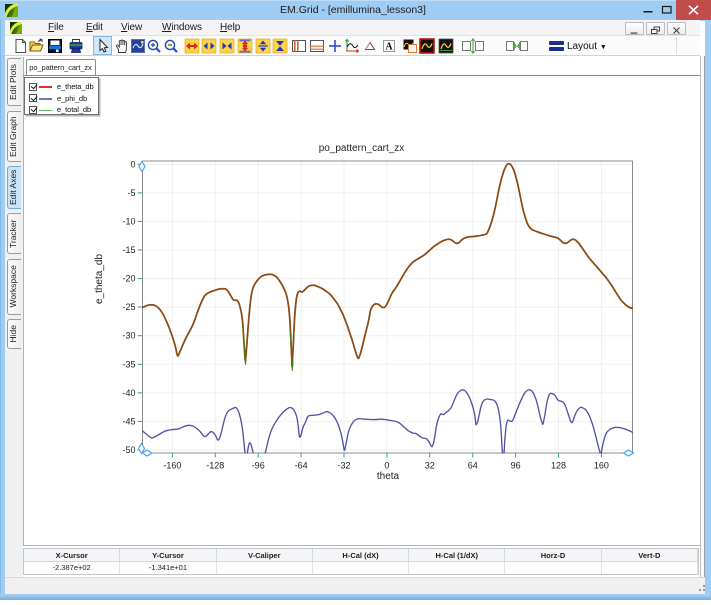  Describe the element at coordinates (301, 466) in the screenshot. I see `svg-text: -64` at that location.